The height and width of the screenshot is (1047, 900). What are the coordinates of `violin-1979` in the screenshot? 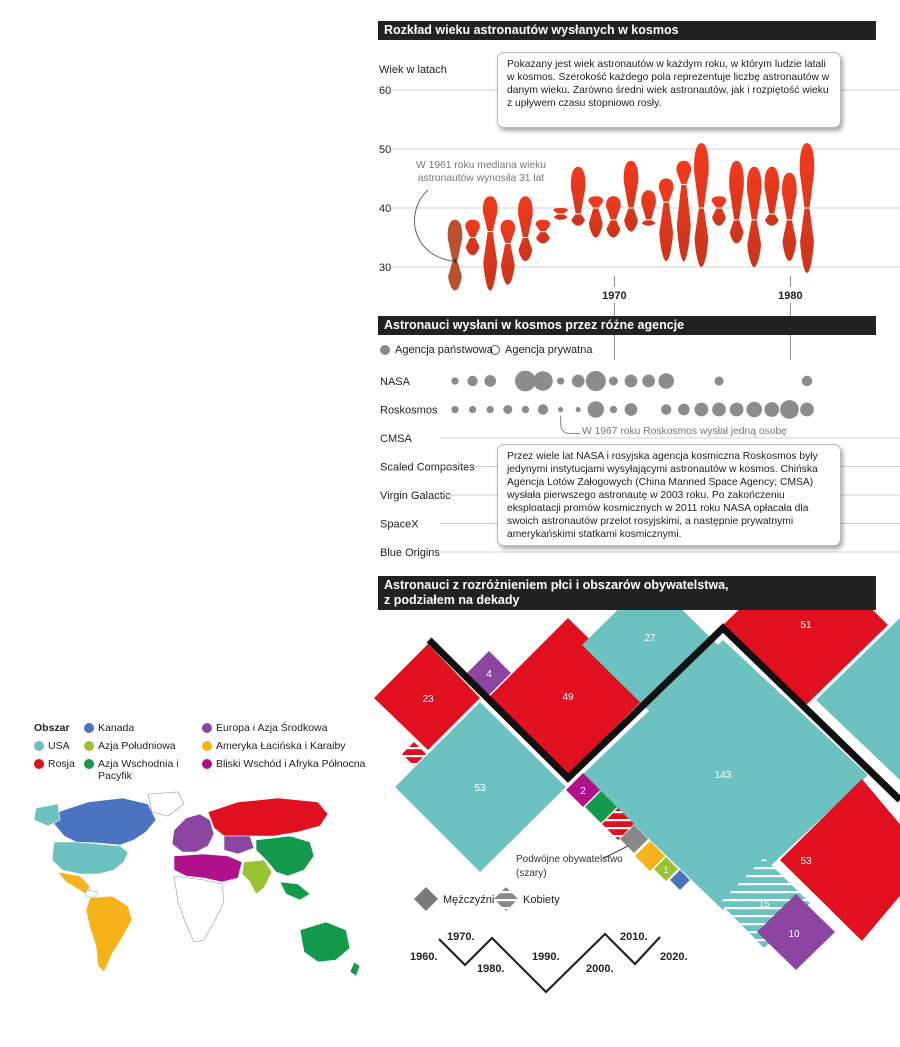 It's located at (772, 196).